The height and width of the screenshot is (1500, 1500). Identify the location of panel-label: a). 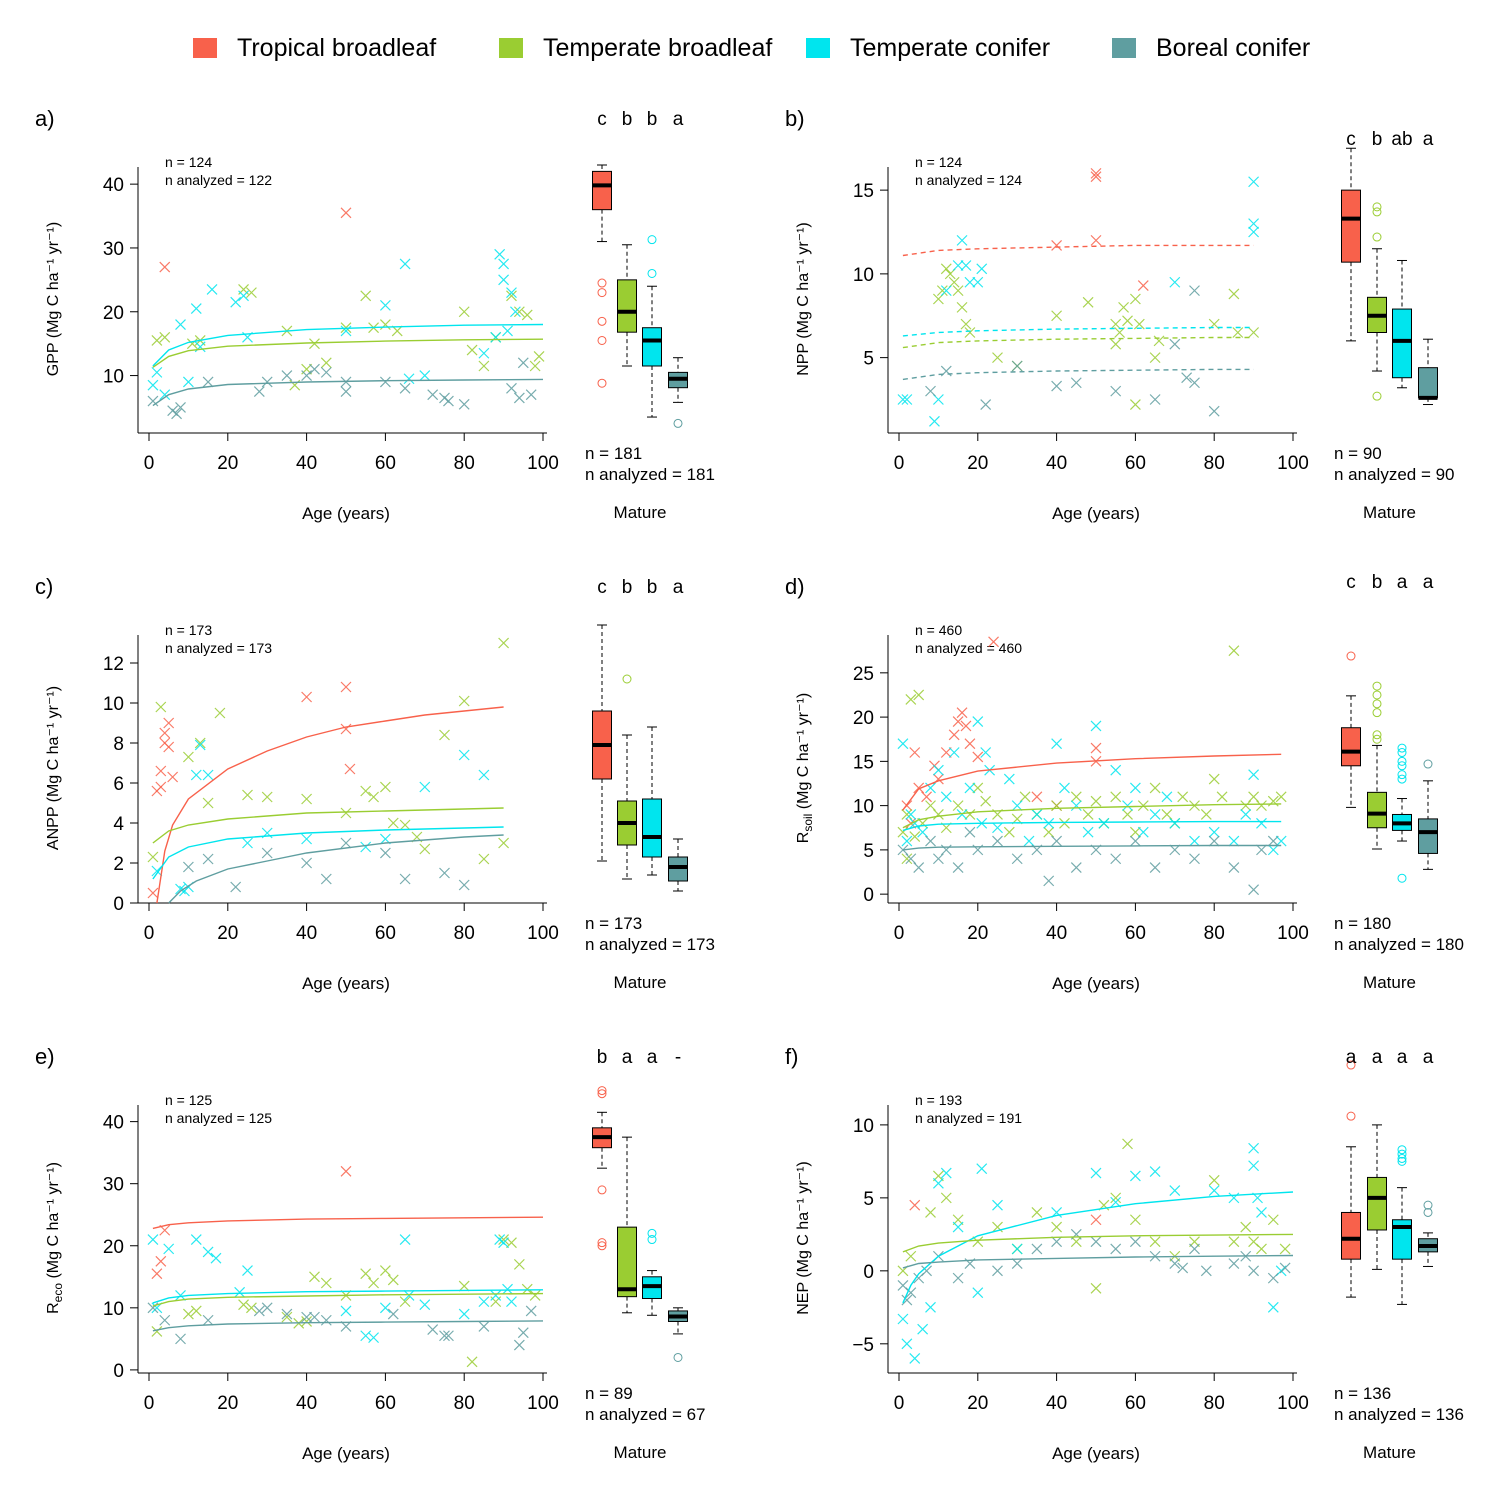
(45, 118).